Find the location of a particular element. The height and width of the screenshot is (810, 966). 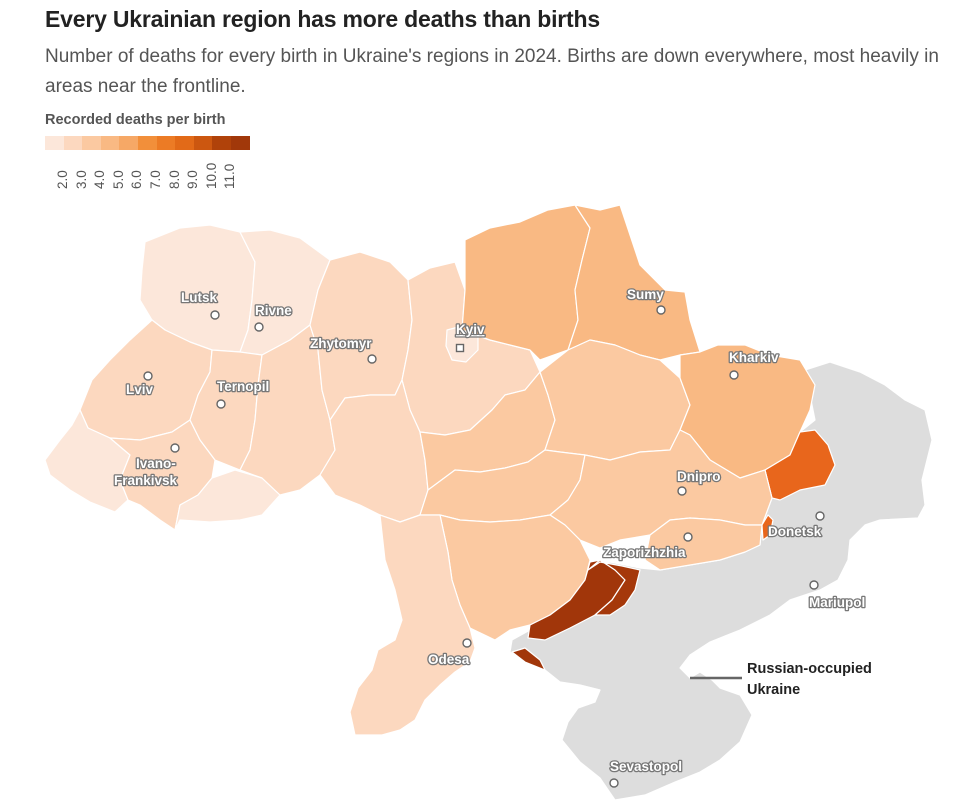

city-ternopil: Ternopil is located at coordinates (243, 393).